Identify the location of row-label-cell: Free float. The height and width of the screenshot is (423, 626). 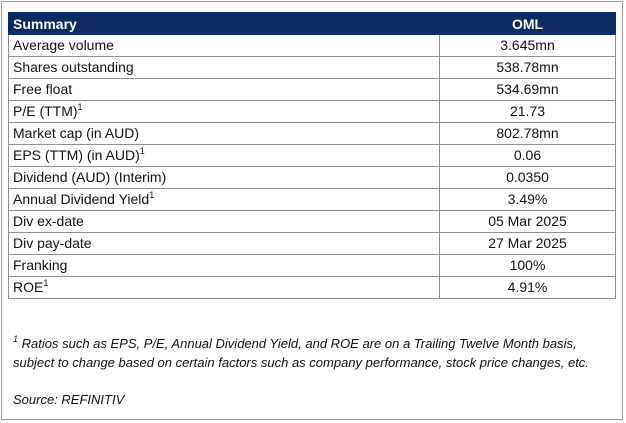
(224, 89).